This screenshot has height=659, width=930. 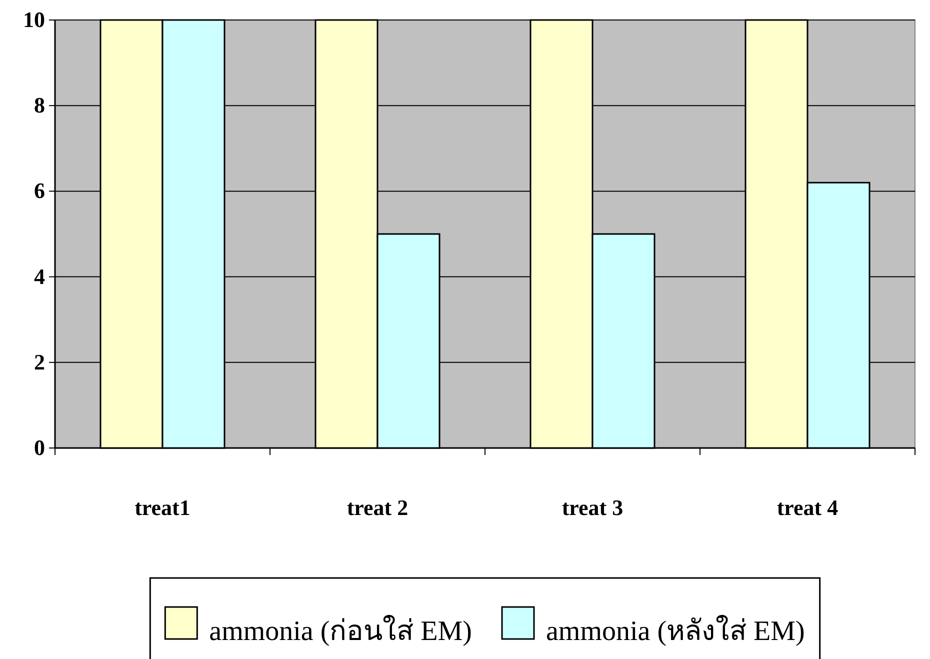 What do you see at coordinates (340, 630) in the screenshot?
I see `legend-label: ammonia (ก่อนใส่ EM)` at bounding box center [340, 630].